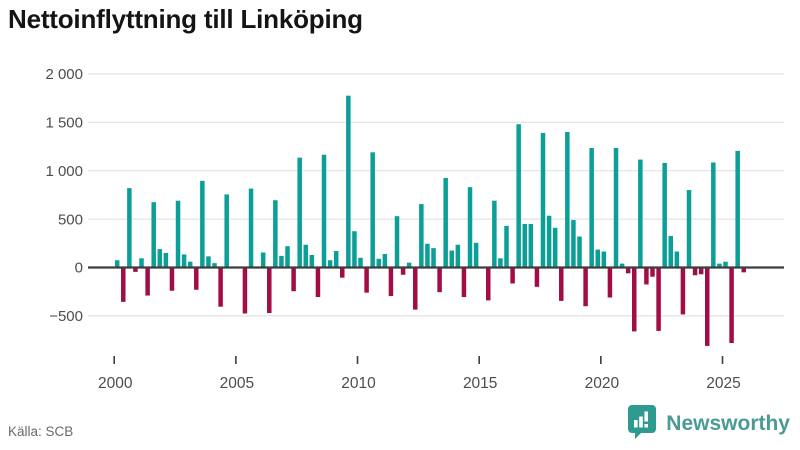 Image resolution: width=800 pixels, height=450 pixels. I want to click on footer: Källa: SCB Newsworthy, so click(400, 427).